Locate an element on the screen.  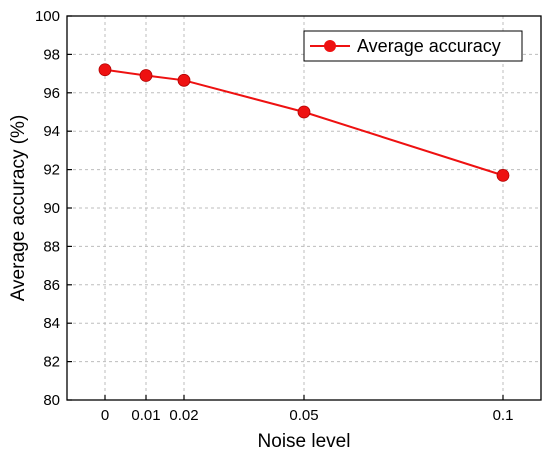
x-tick-label: 0 is located at coordinates (105, 415).